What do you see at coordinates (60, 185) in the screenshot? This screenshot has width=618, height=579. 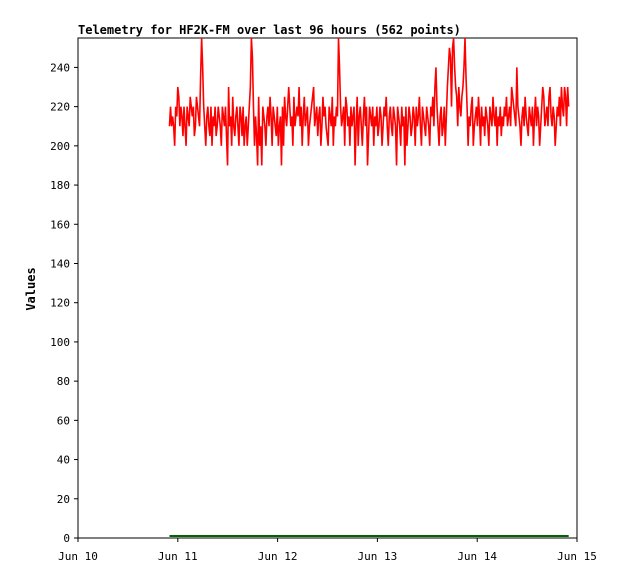 I see `y-tick-label: 180` at bounding box center [60, 185].